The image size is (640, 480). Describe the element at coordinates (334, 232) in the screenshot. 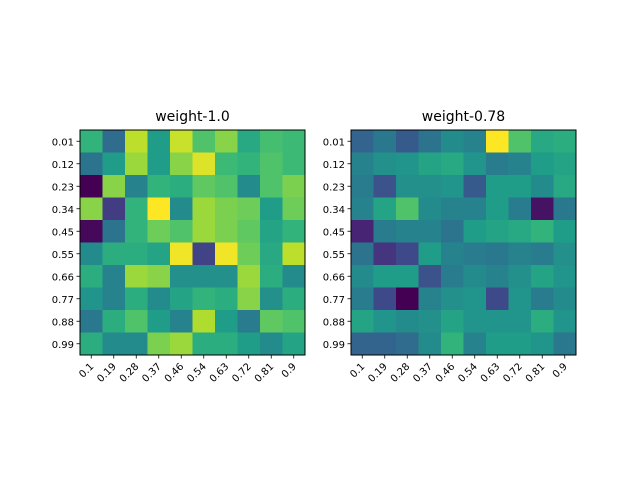

I see `y-tick-label: 0.45` at that location.